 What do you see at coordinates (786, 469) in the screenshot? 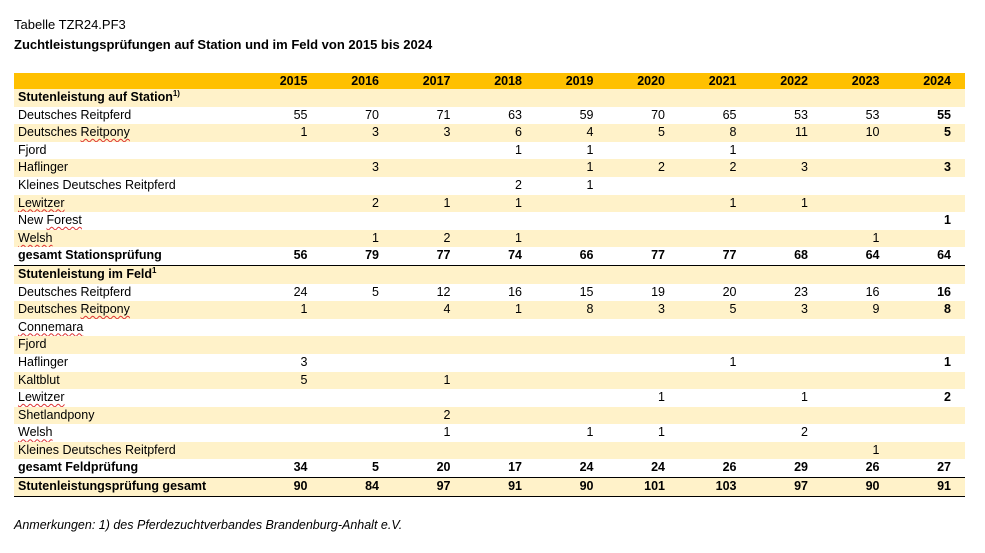
I see `cell-value: 29` at bounding box center [786, 469].